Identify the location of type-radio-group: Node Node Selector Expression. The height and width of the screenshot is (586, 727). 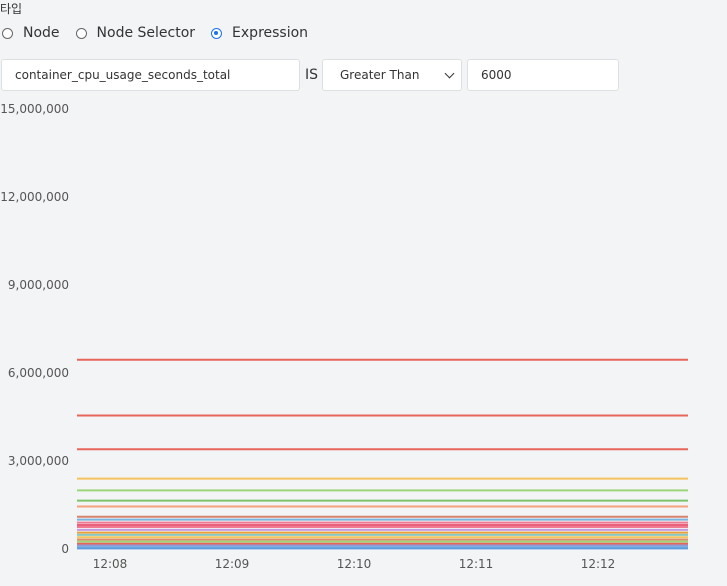
(161, 33).